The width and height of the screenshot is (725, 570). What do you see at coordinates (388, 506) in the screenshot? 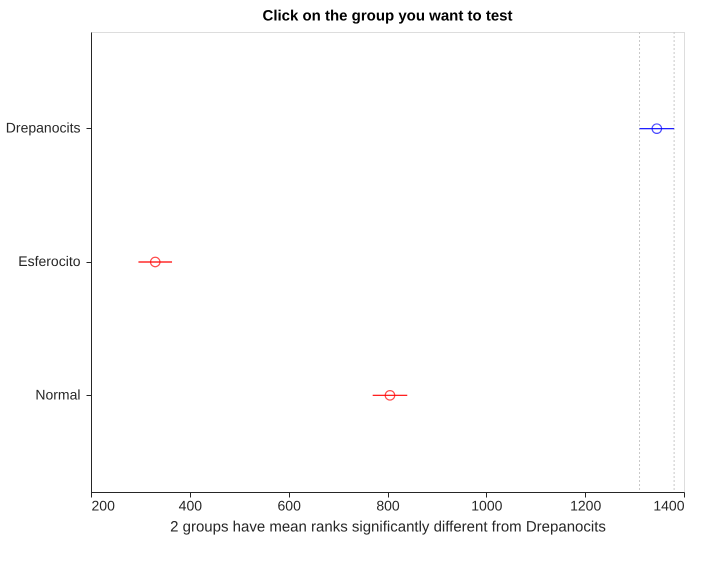
I see `x-tick-label: 800` at bounding box center [388, 506].